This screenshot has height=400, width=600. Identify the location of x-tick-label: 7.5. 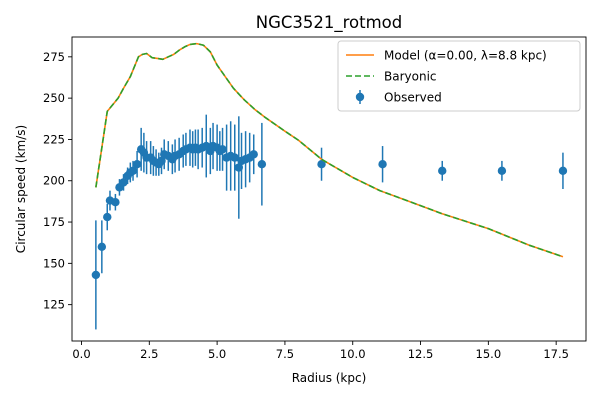
(285, 354).